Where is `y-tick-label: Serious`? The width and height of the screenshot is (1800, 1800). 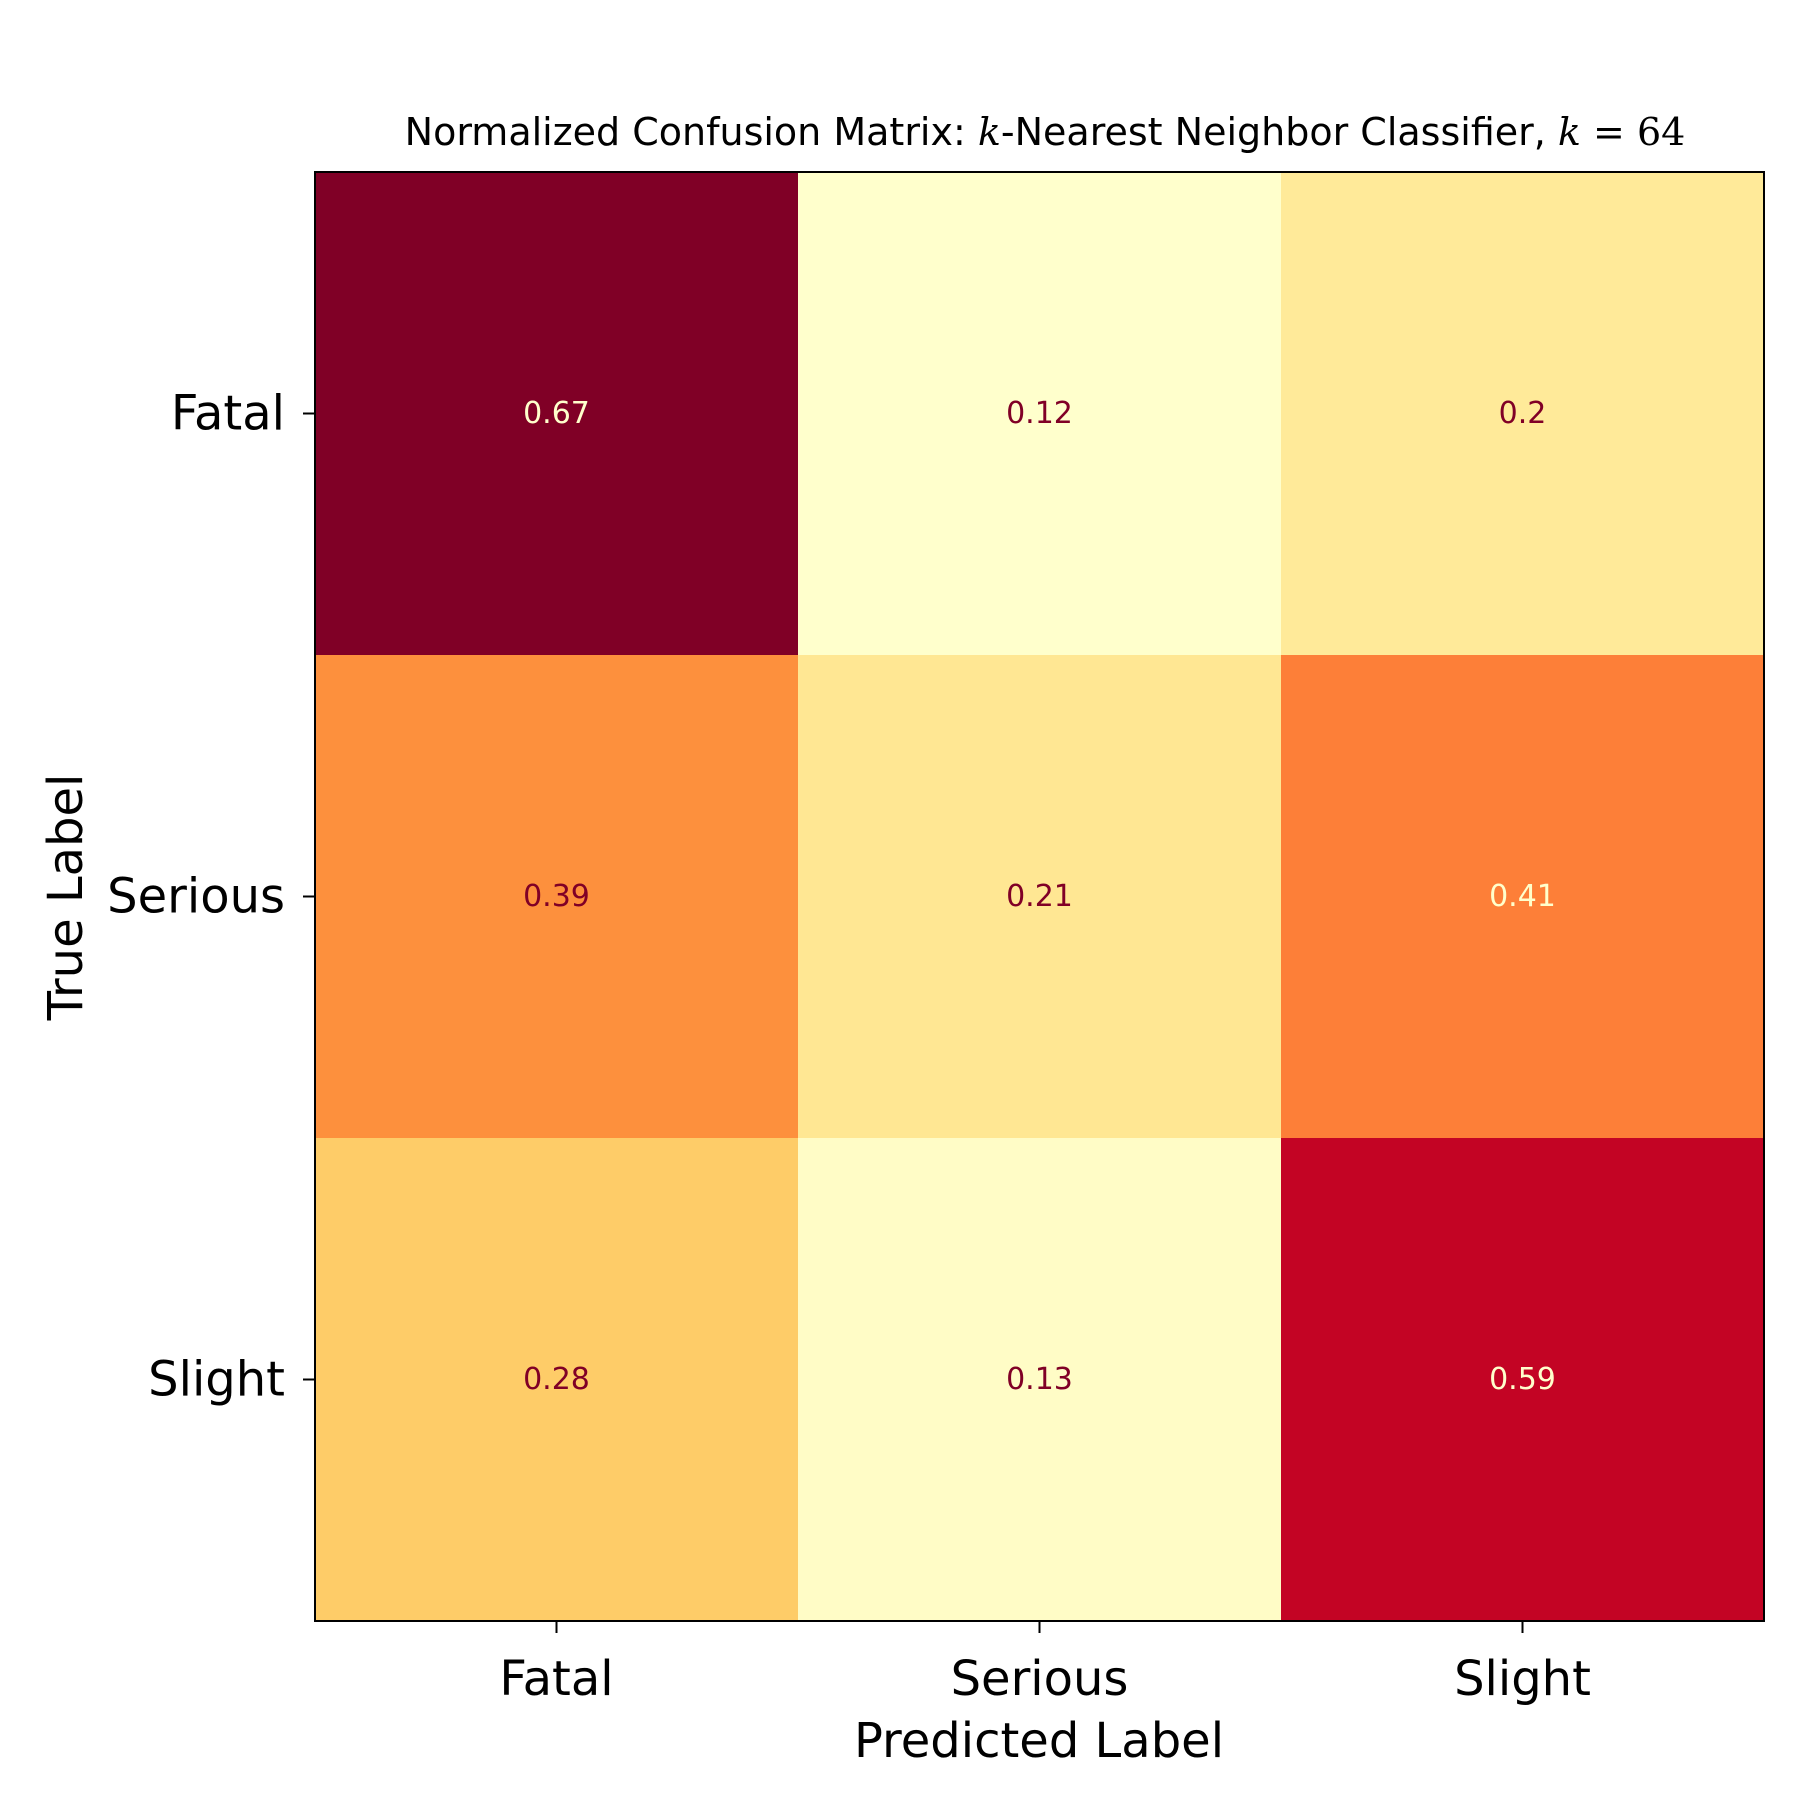 y-tick-label: Serious is located at coordinates (196, 897).